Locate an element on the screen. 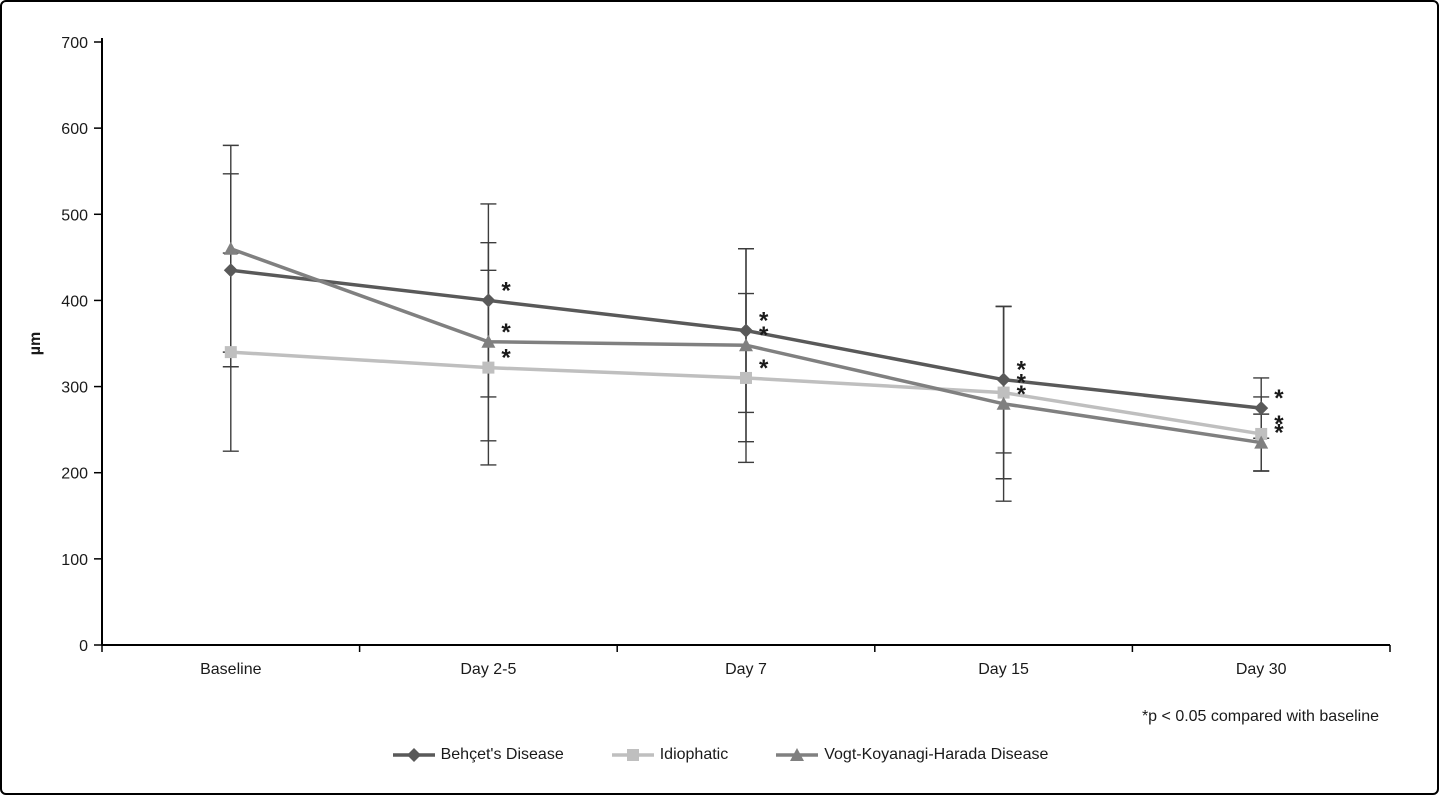  x-tick-label: Day 7 is located at coordinates (746, 669).